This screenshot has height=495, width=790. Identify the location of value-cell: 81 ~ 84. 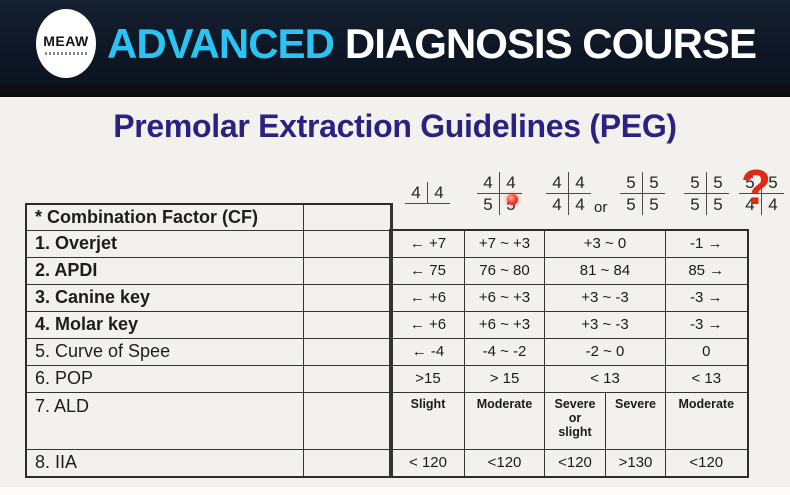
(605, 270).